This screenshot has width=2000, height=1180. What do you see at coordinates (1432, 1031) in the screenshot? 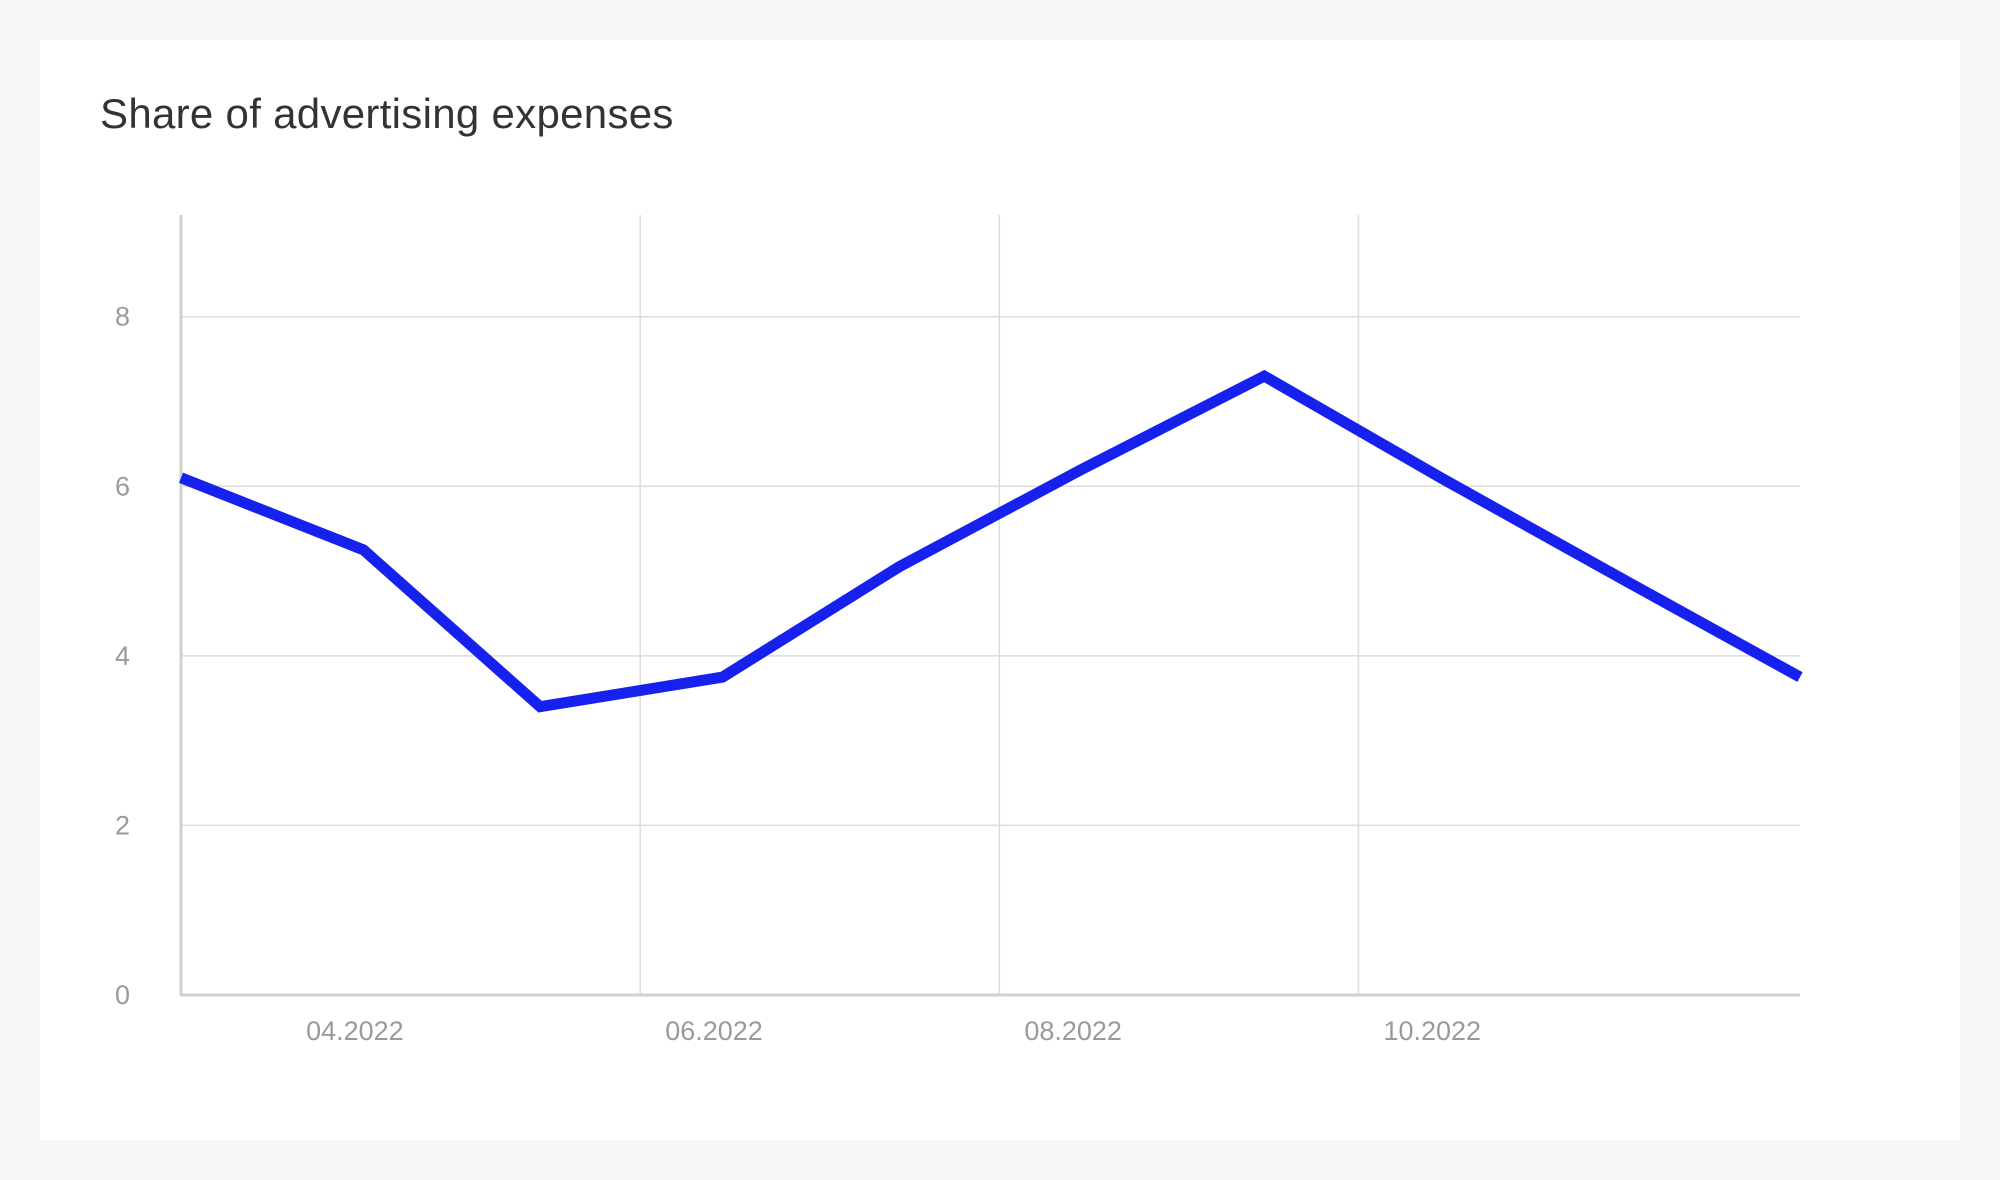
I see `x-tick-label: 10.2022` at bounding box center [1432, 1031].